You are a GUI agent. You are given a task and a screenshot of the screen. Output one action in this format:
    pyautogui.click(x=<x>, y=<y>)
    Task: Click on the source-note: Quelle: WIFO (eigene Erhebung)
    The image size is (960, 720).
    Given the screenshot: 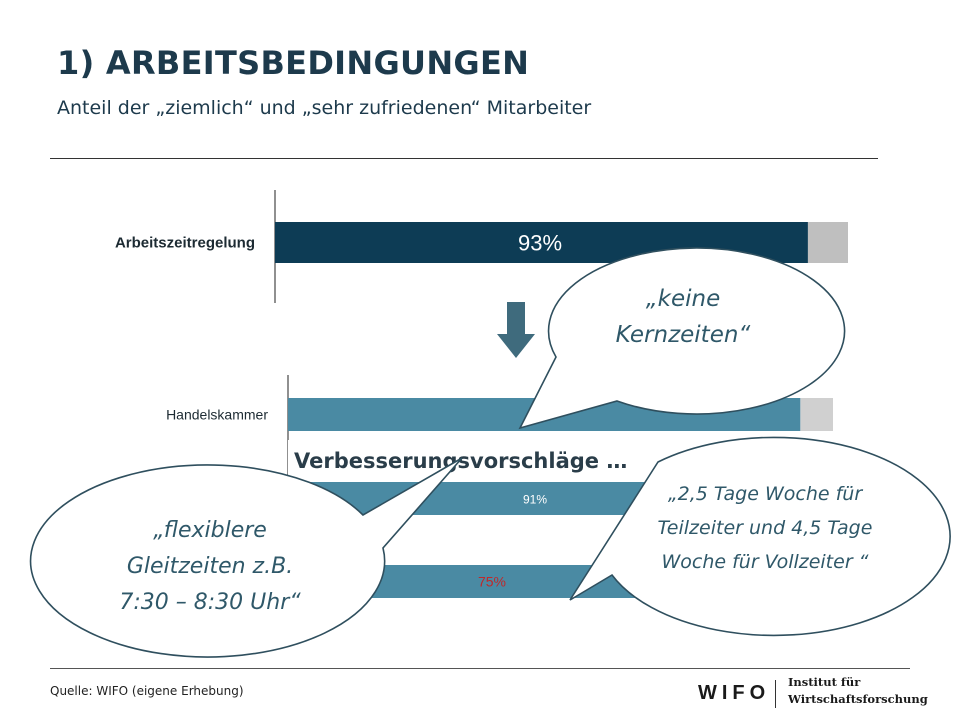 What is the action you would take?
    pyautogui.click(x=147, y=691)
    